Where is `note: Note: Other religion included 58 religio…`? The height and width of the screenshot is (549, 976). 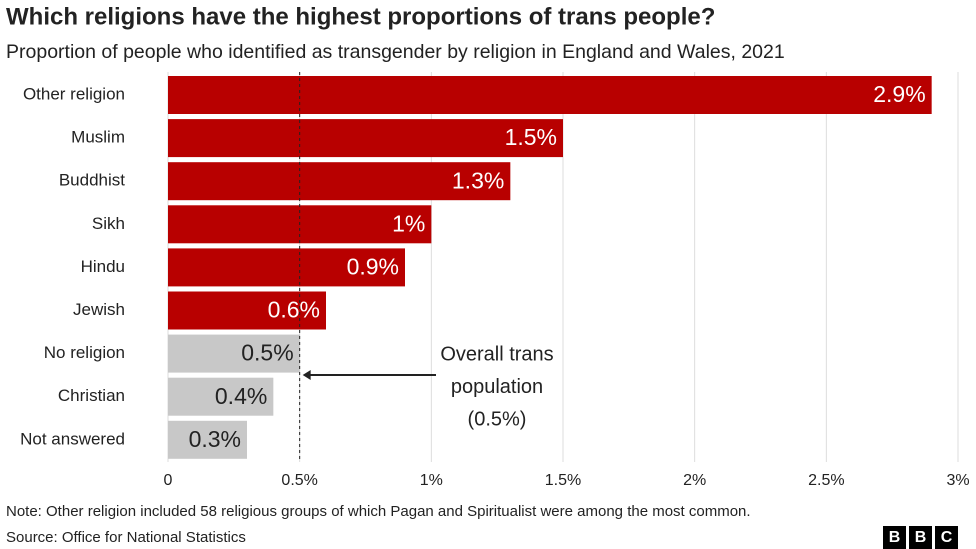 note: Note: Other religion included 58 religio… is located at coordinates (378, 511).